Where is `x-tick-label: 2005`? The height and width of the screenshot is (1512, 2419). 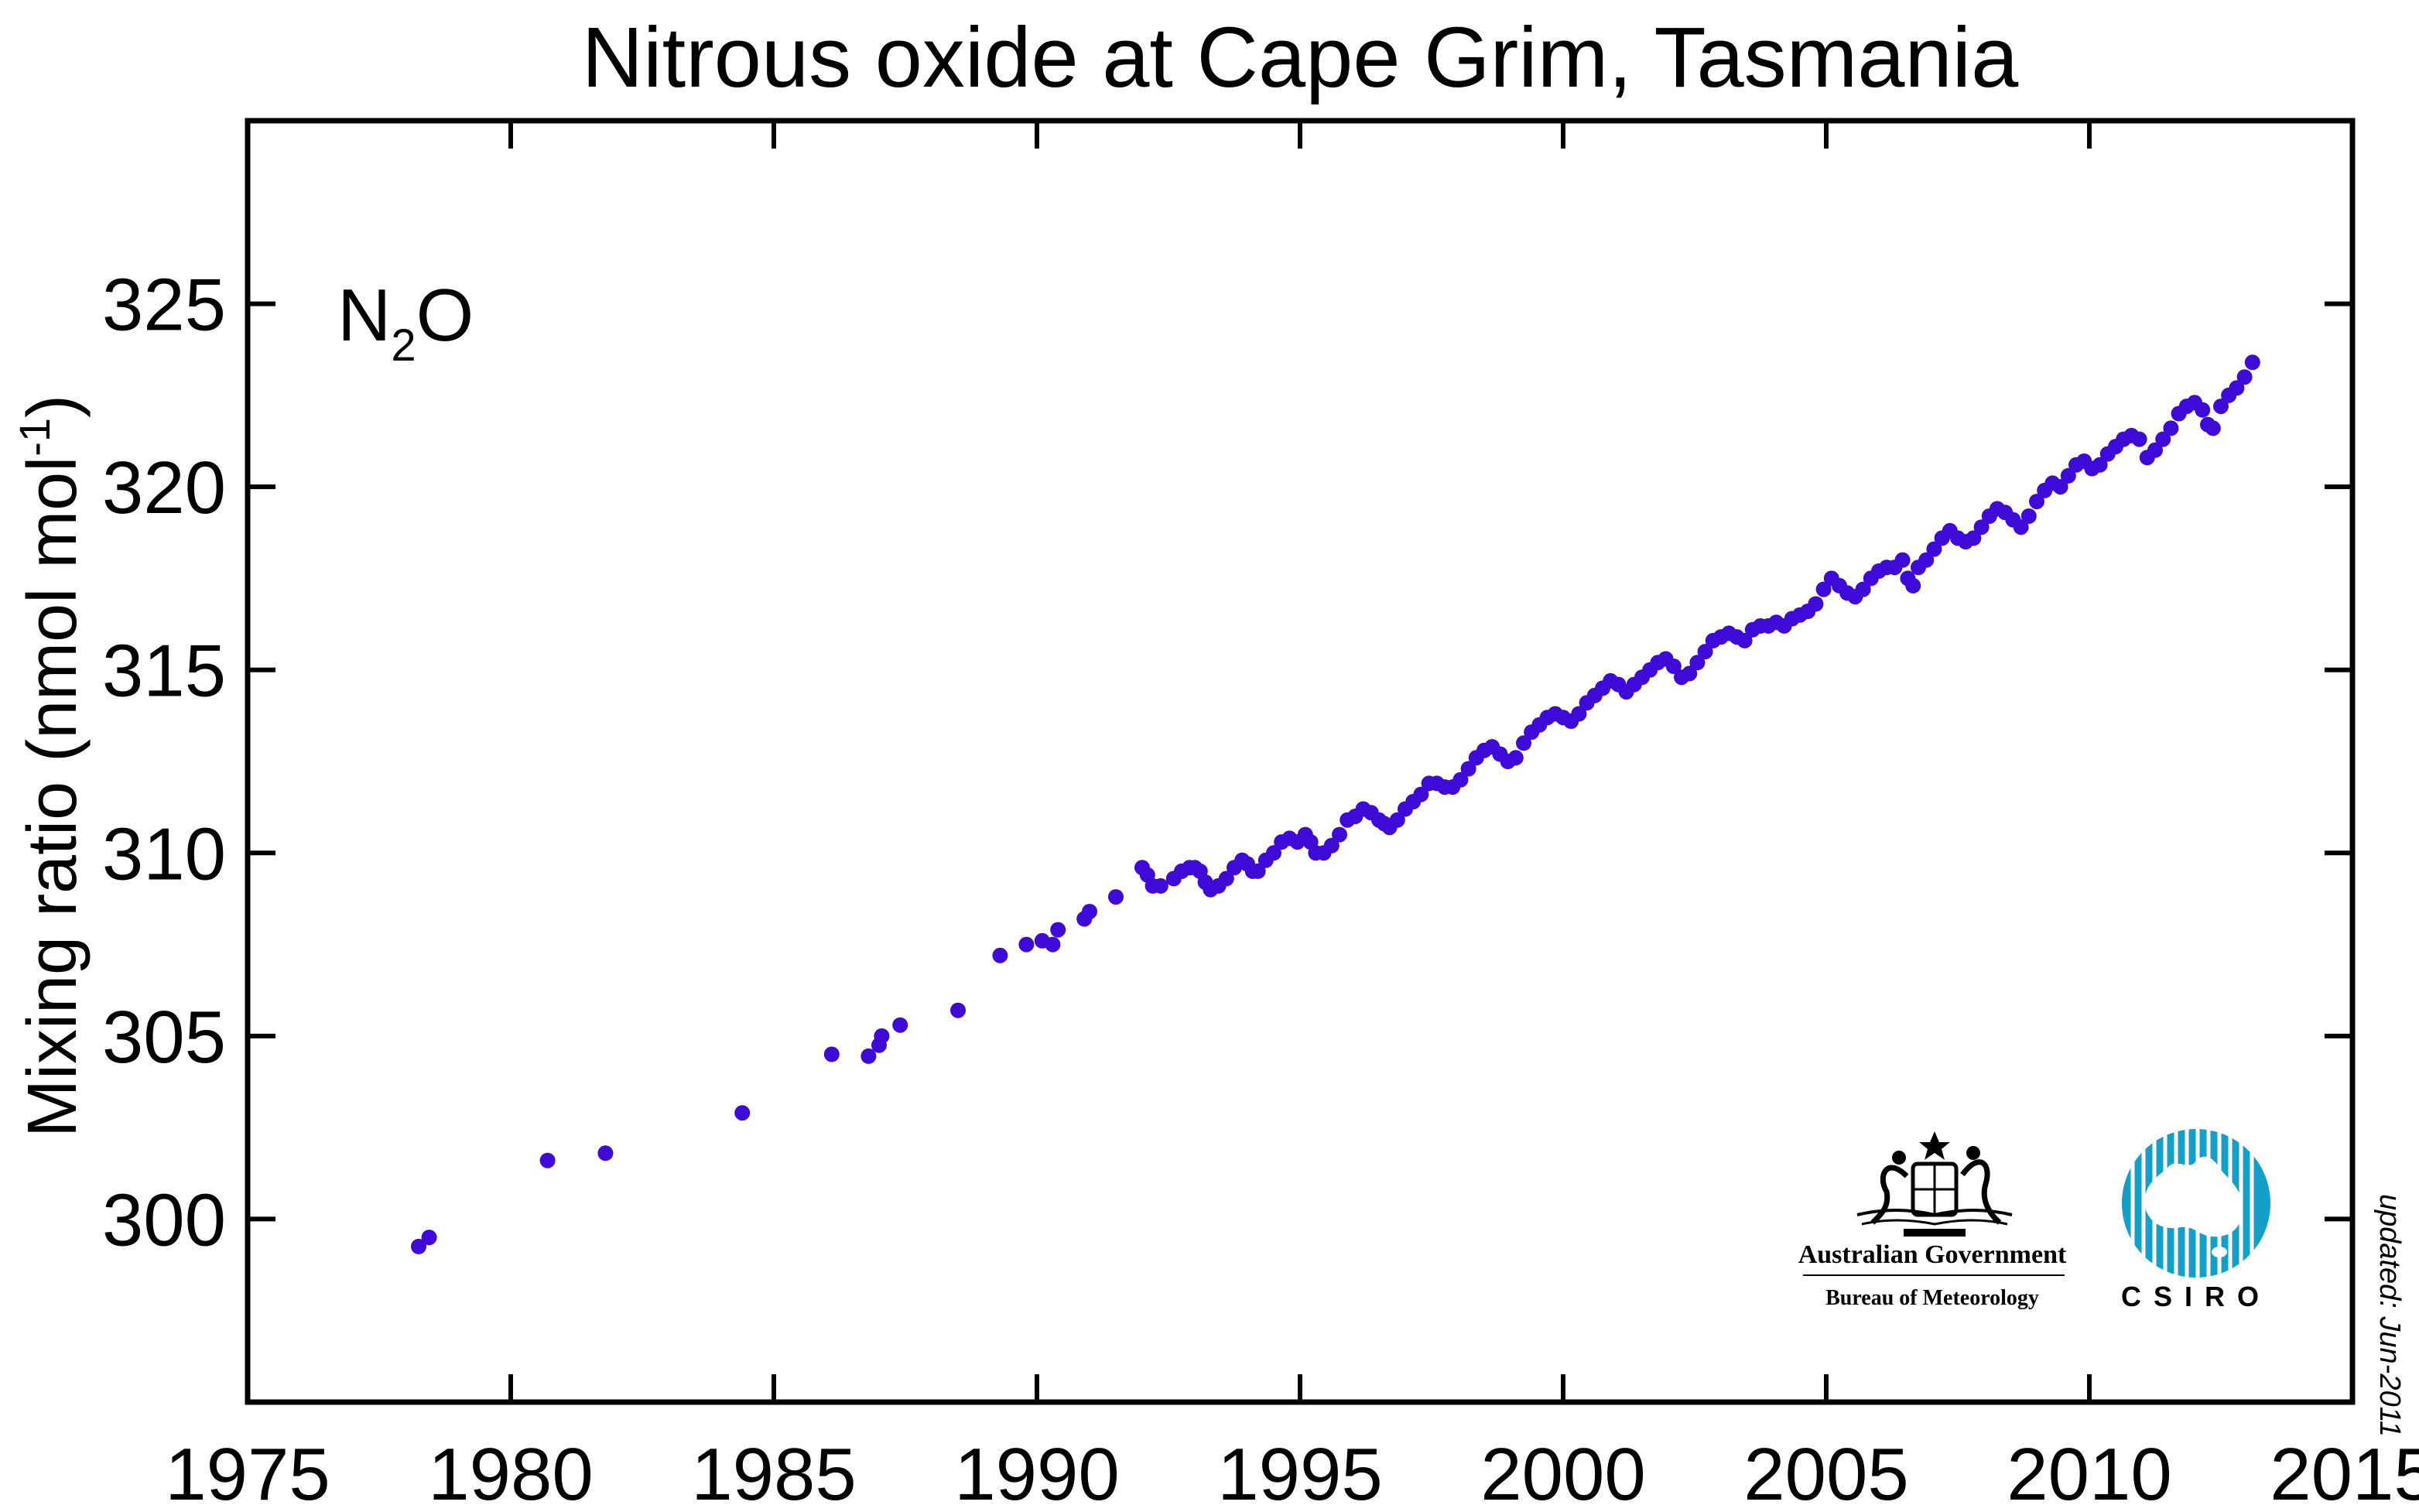
x-tick-label: 2005 is located at coordinates (1826, 1472).